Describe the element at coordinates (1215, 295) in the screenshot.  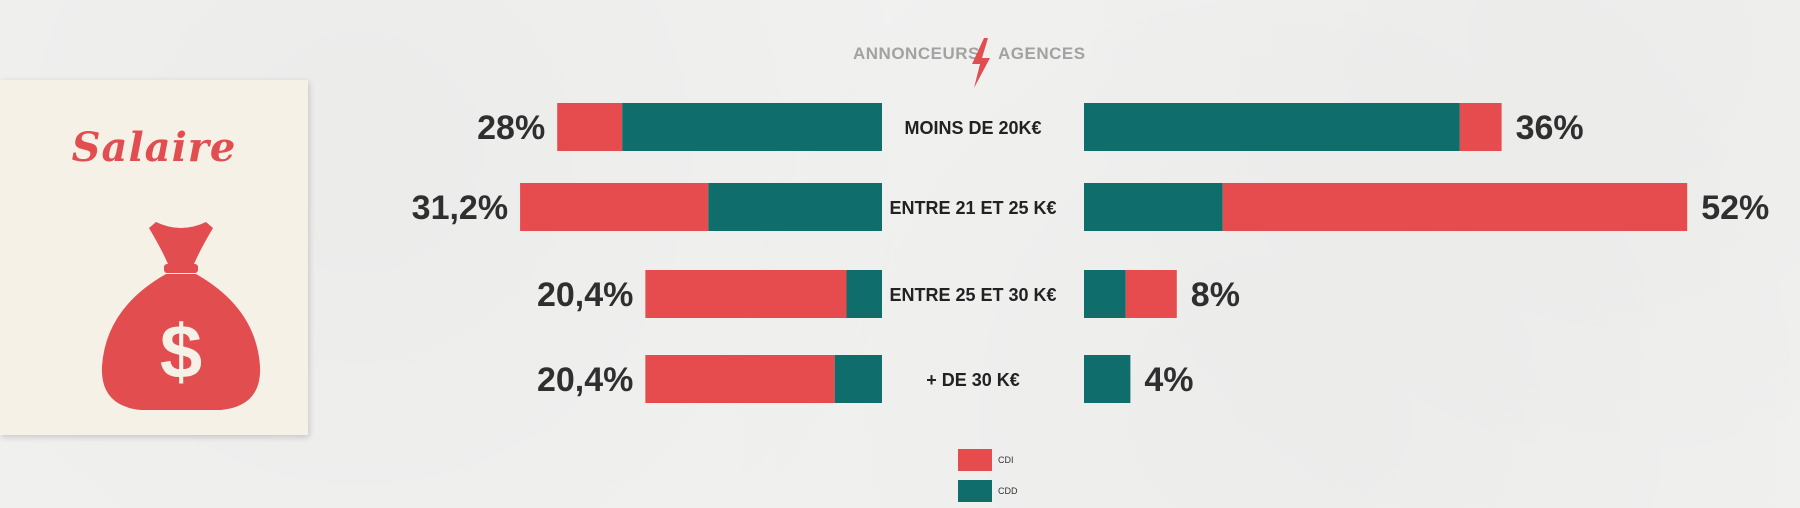
I see `value-label-agences: 8%` at that location.